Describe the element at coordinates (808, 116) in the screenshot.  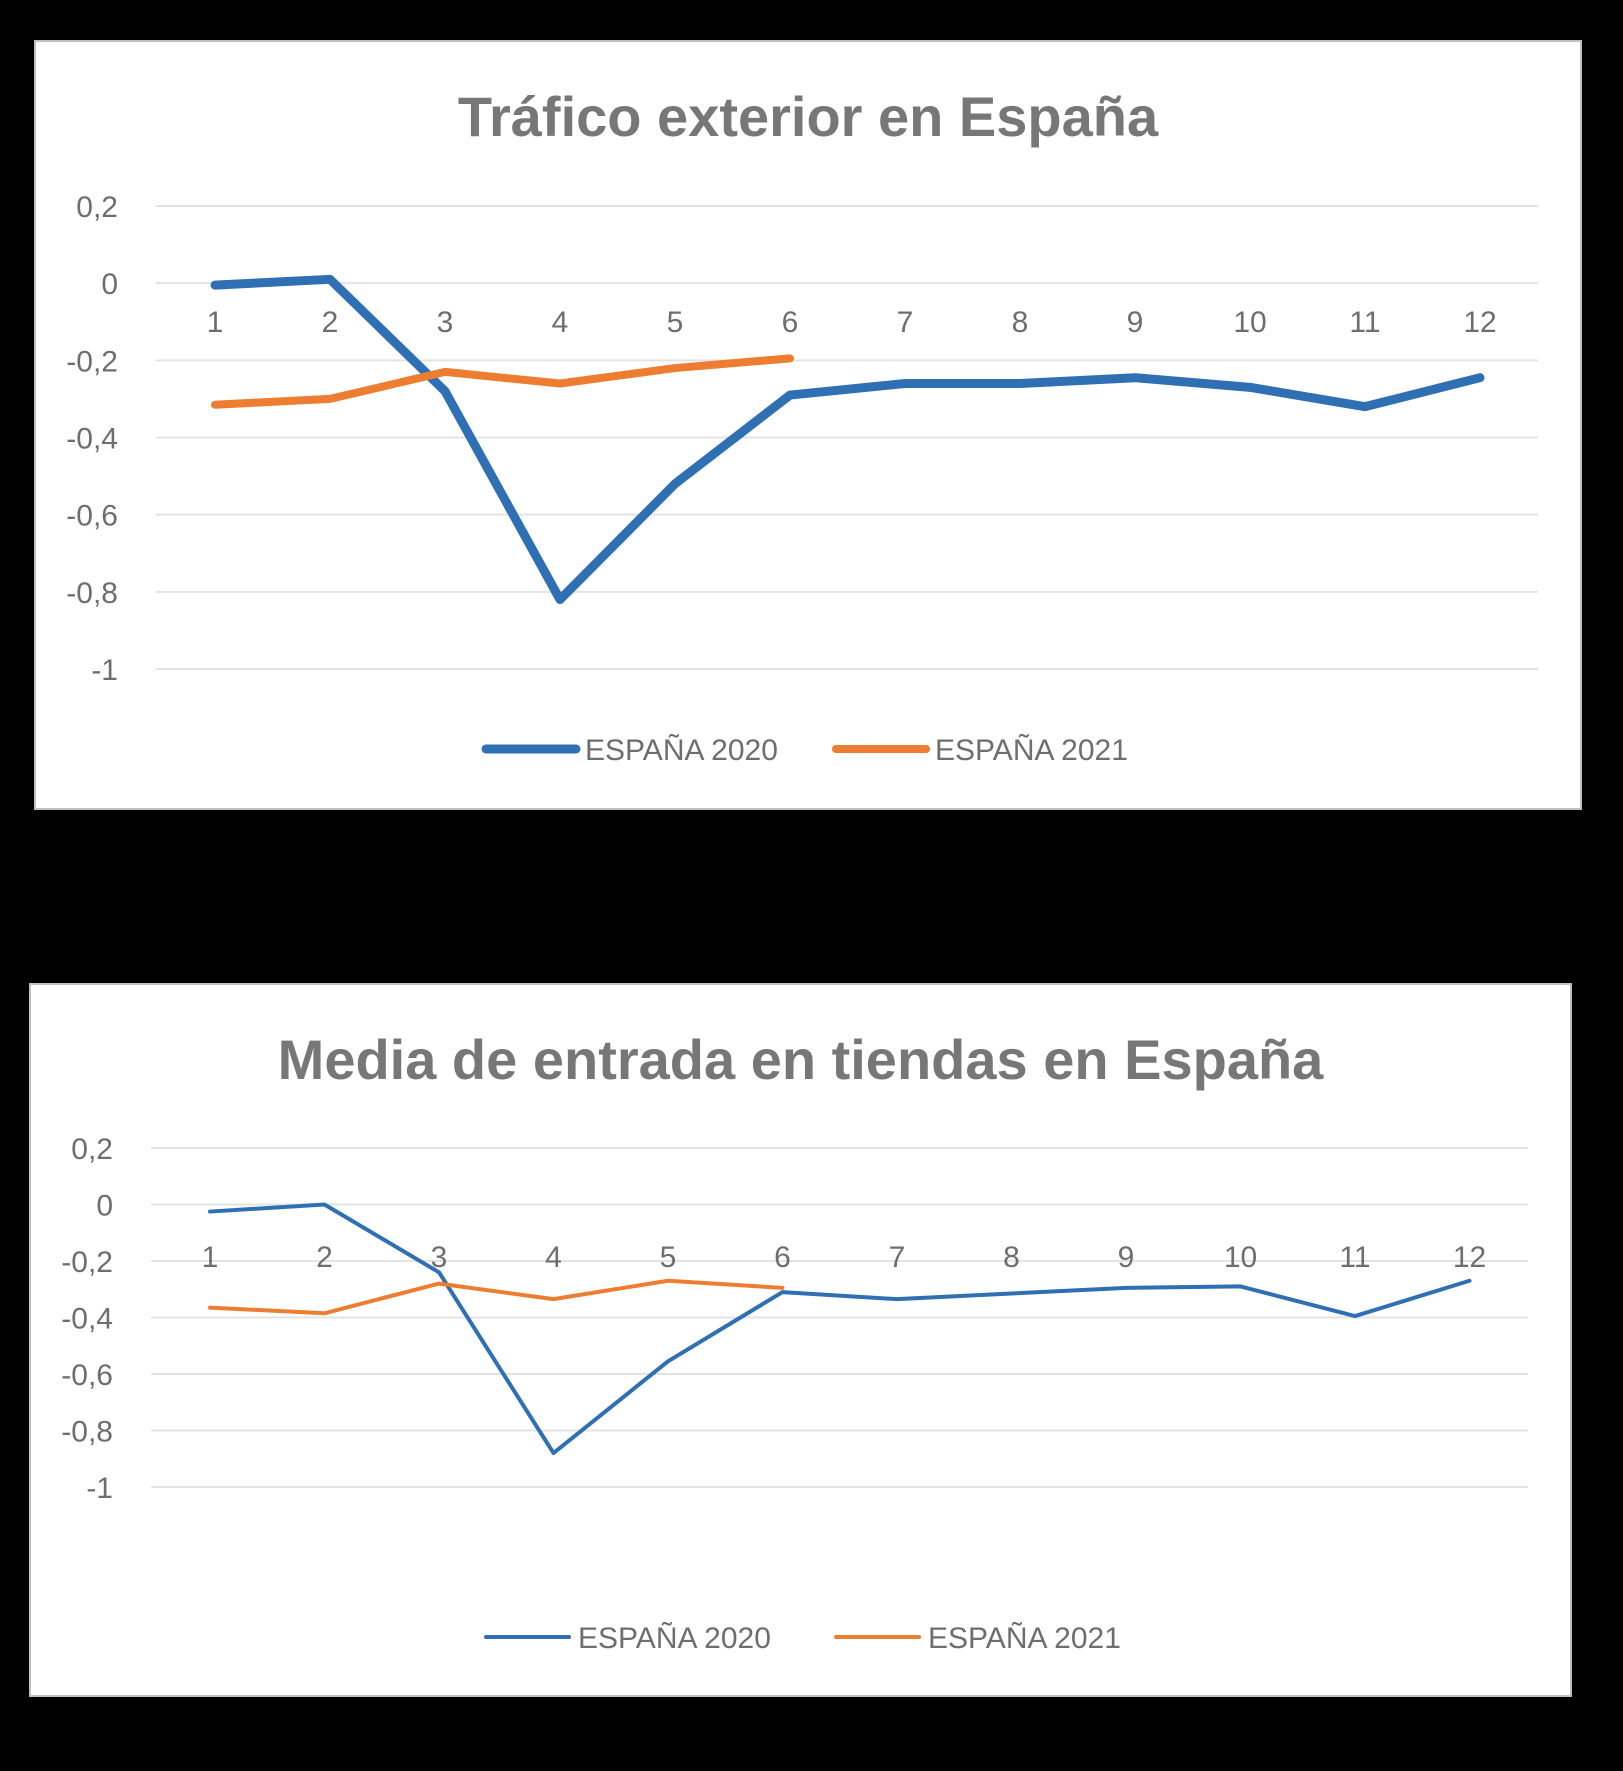
I see `chart-title: Tráfico exterior en España` at that location.